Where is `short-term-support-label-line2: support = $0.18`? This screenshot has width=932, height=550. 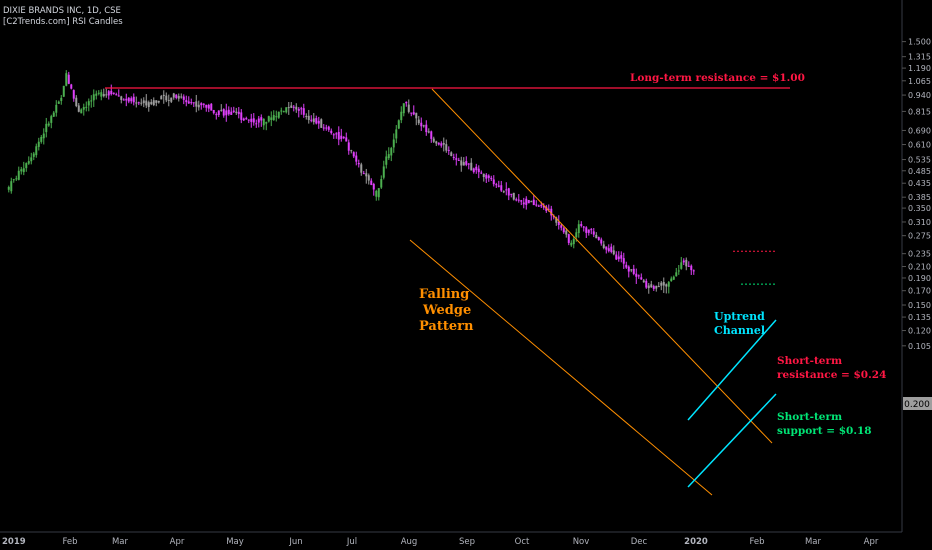 short-term-support-label-line2: support = $0.18 is located at coordinates (824, 431).